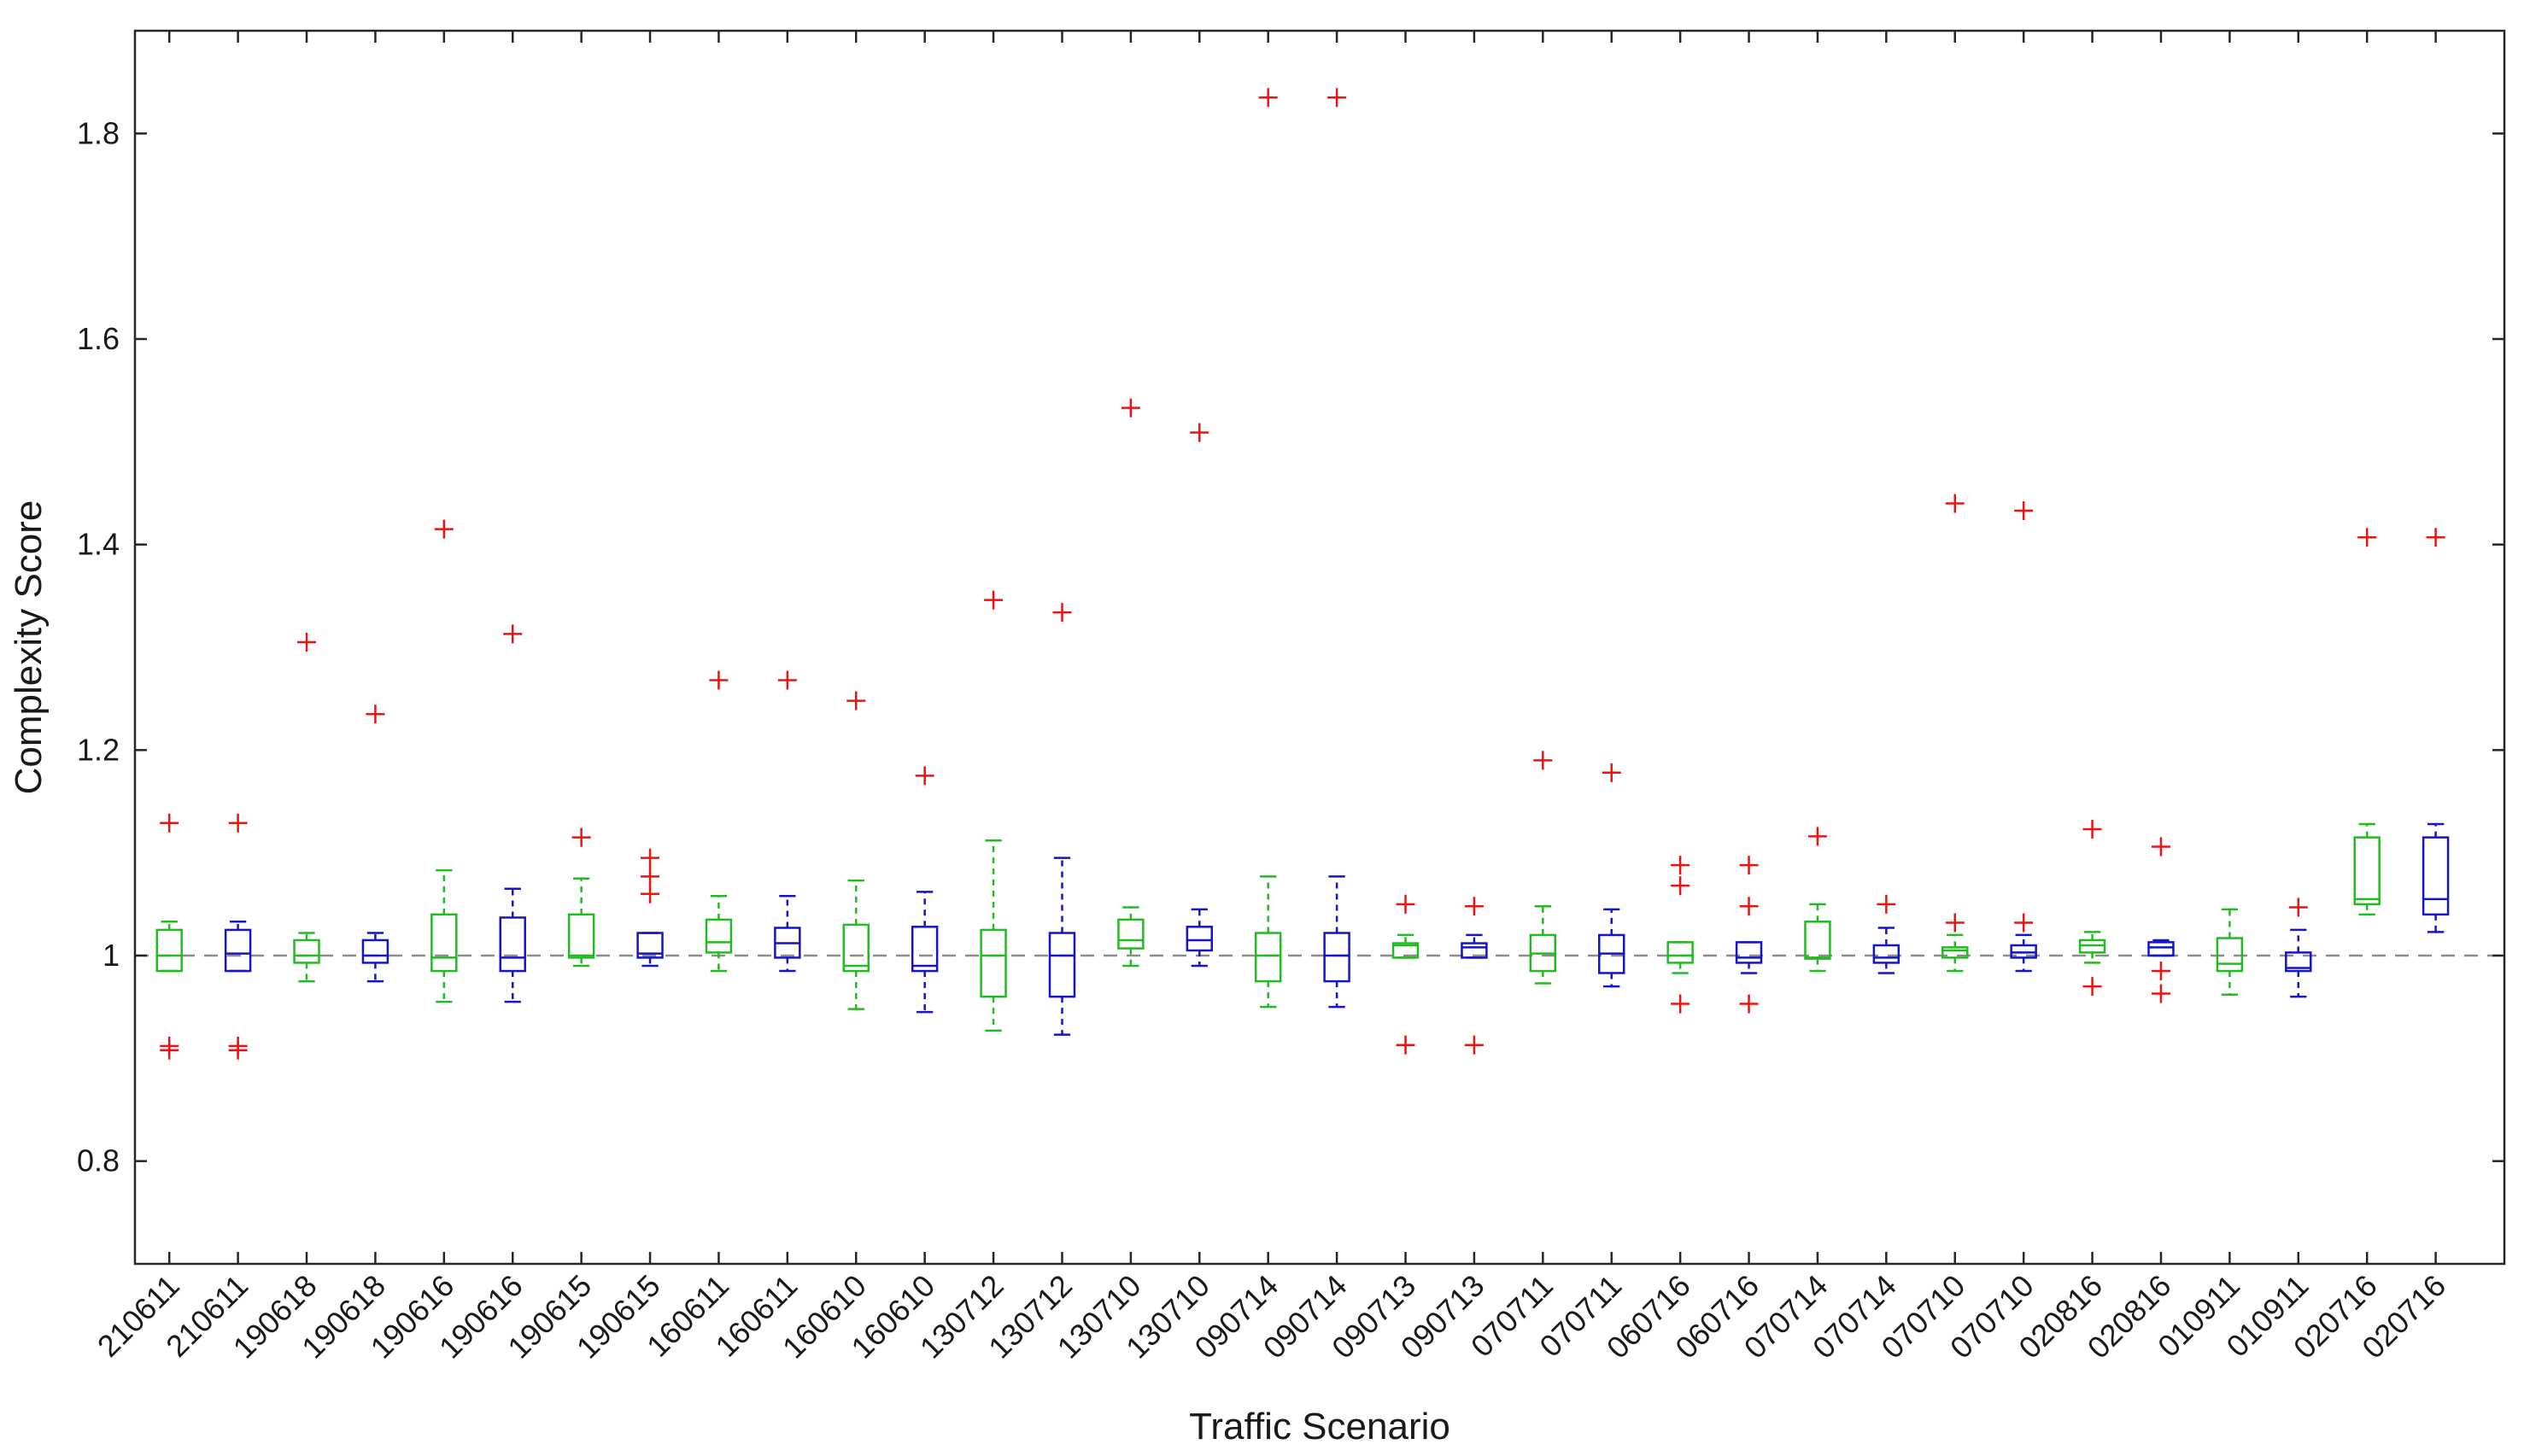  What do you see at coordinates (98, 750) in the screenshot?
I see `y-tick-label: 1.2` at bounding box center [98, 750].